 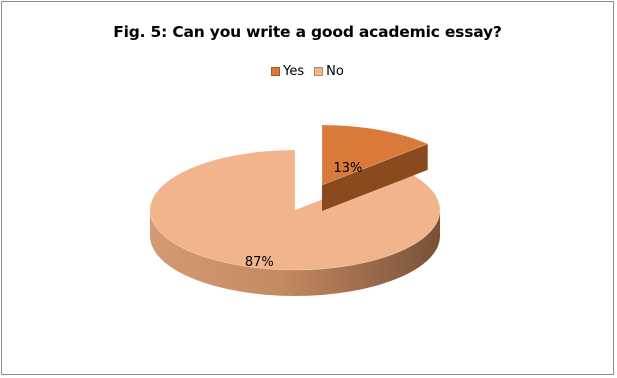 I want to click on legend-label-yes: Yes, so click(x=294, y=71).